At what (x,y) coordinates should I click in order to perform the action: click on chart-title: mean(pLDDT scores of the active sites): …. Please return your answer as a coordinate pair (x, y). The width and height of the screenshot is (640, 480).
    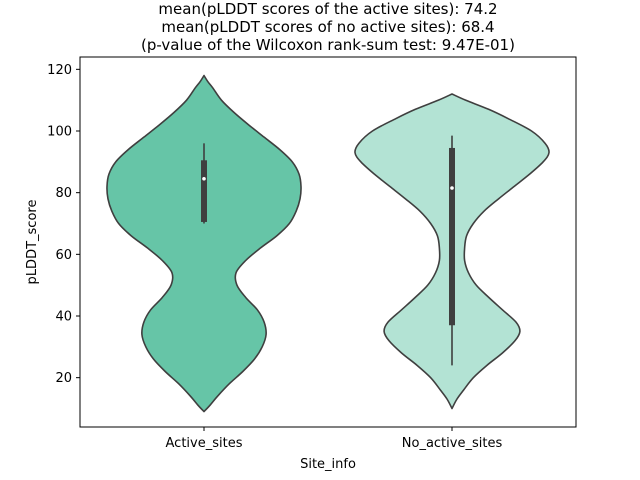
    Looking at the image, I should click on (328, 27).